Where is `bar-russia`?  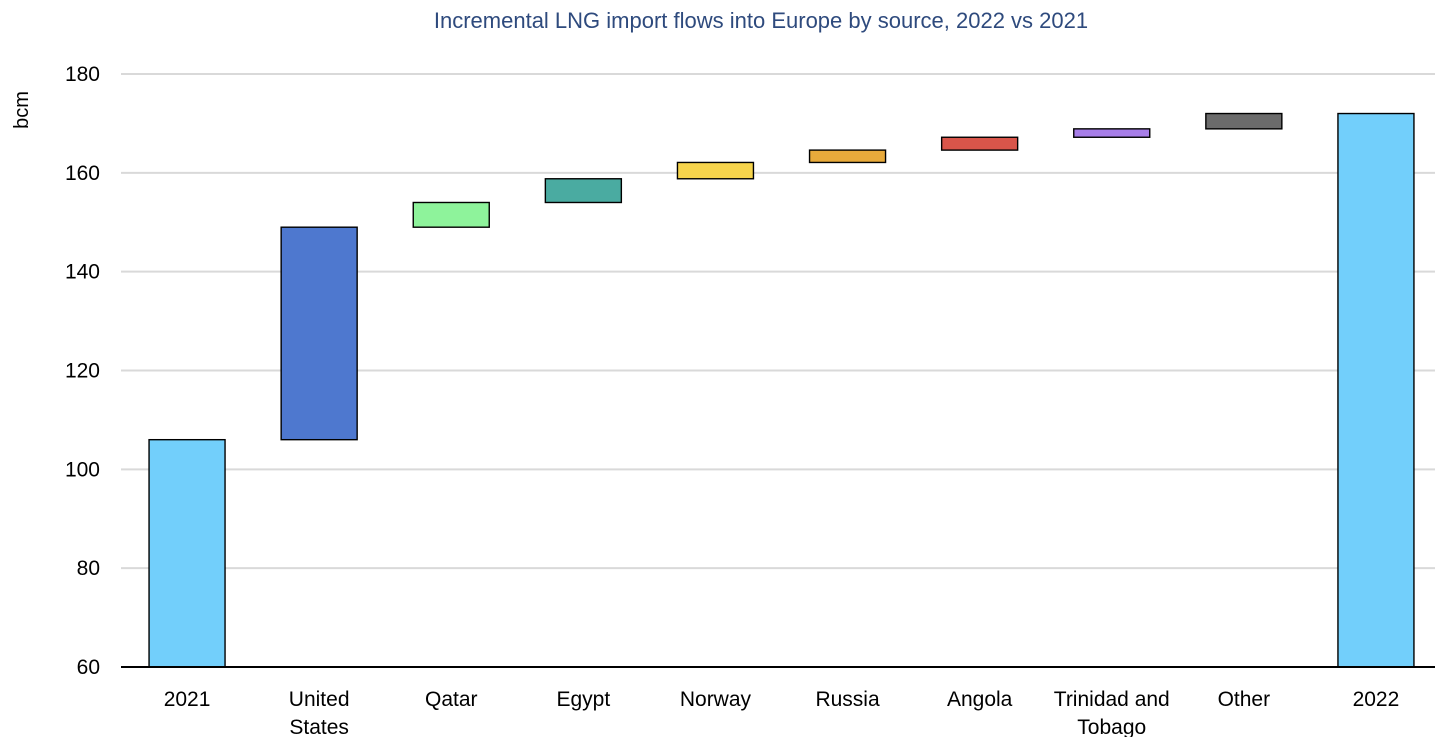 bar-russia is located at coordinates (847, 156).